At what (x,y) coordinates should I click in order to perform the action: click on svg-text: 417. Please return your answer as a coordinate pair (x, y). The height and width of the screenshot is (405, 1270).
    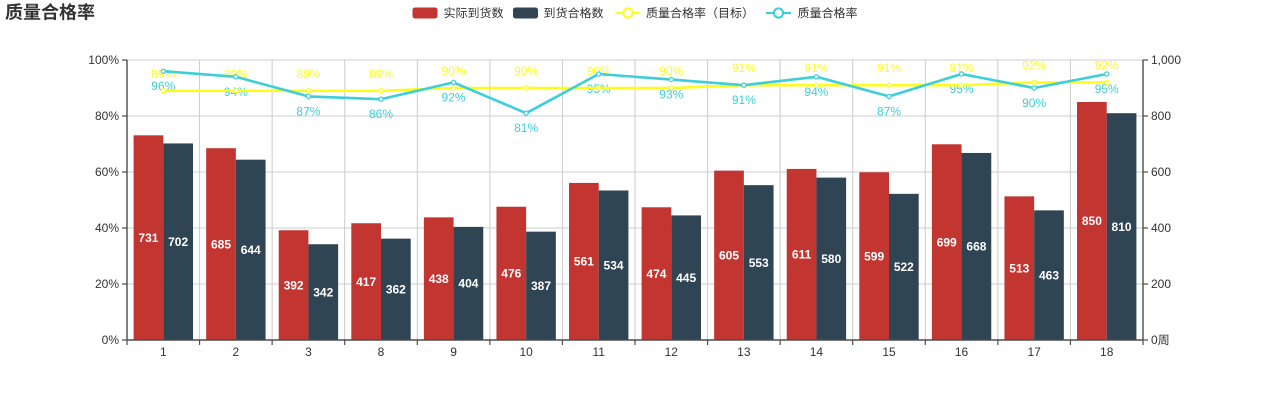
    Looking at the image, I should click on (366, 282).